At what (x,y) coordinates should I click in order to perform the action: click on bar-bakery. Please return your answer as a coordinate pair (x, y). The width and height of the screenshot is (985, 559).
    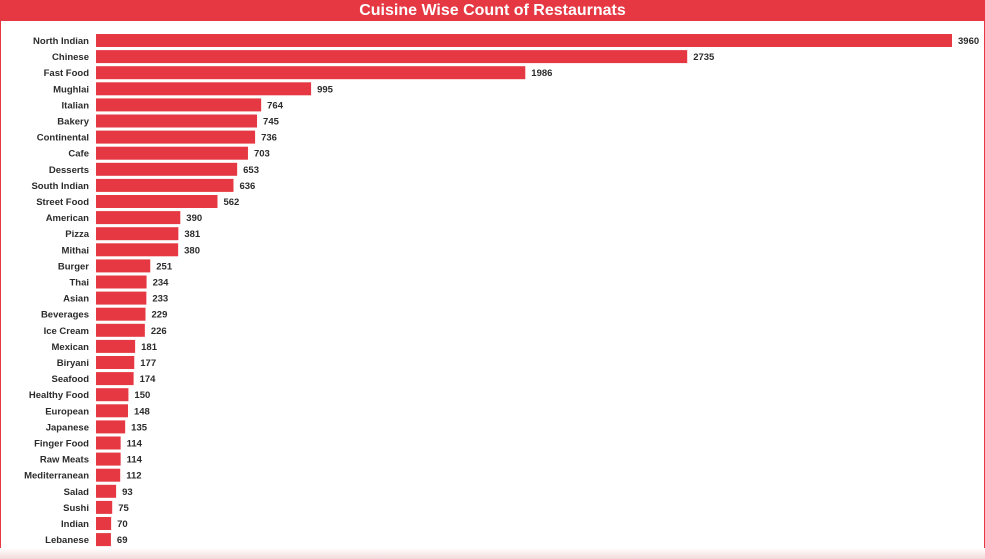
    Looking at the image, I should click on (177, 121).